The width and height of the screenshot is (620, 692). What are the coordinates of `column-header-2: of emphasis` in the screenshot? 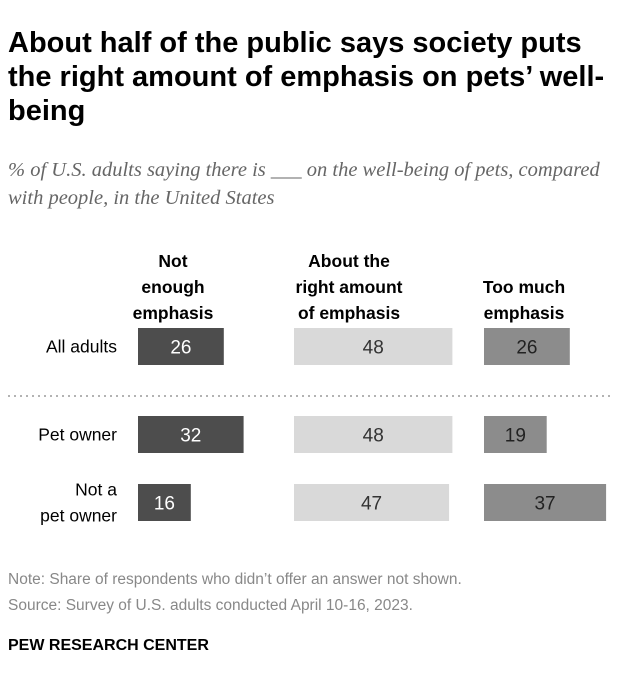 It's located at (349, 313).